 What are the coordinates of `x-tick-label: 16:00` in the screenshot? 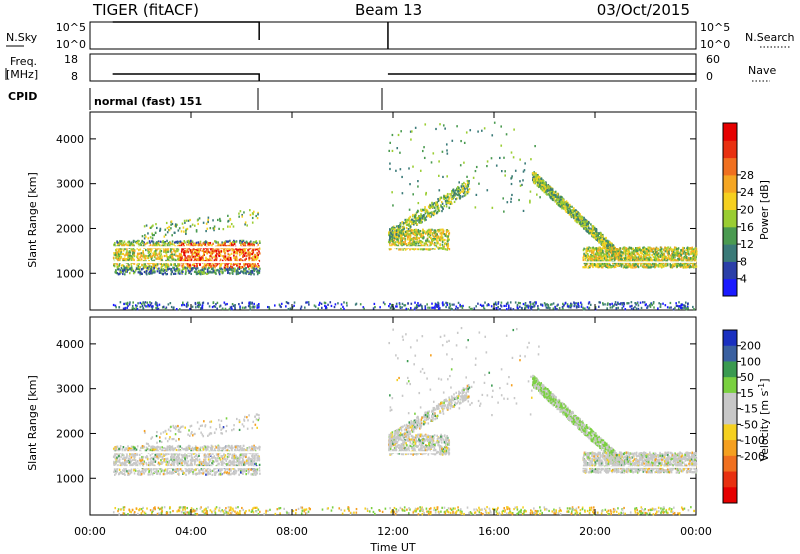 It's located at (494, 531).